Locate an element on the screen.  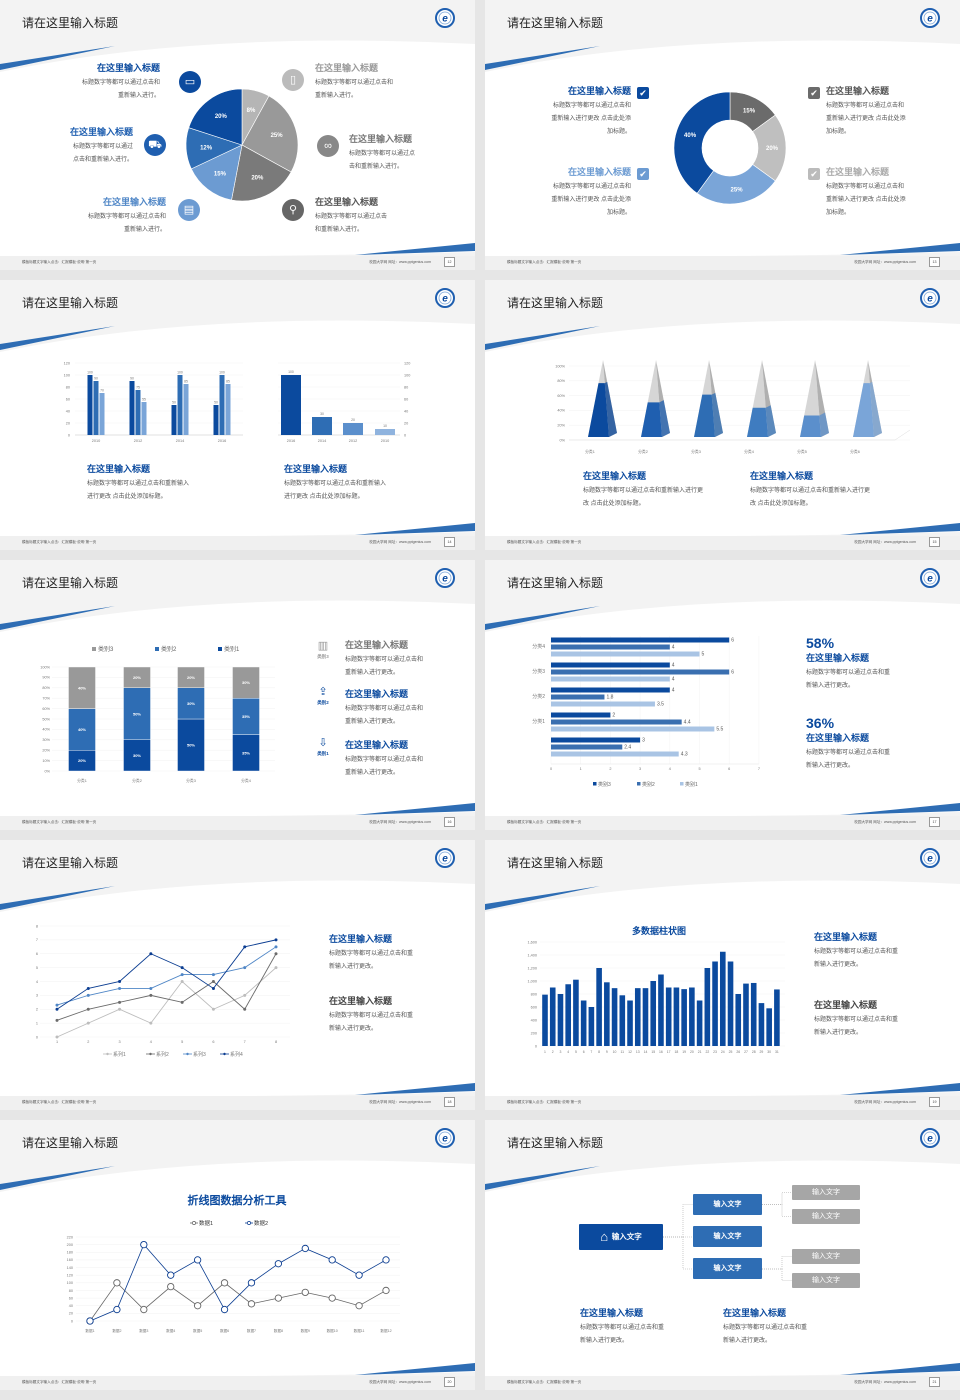
x-tick-label: 3 is located at coordinates (120, 1042).